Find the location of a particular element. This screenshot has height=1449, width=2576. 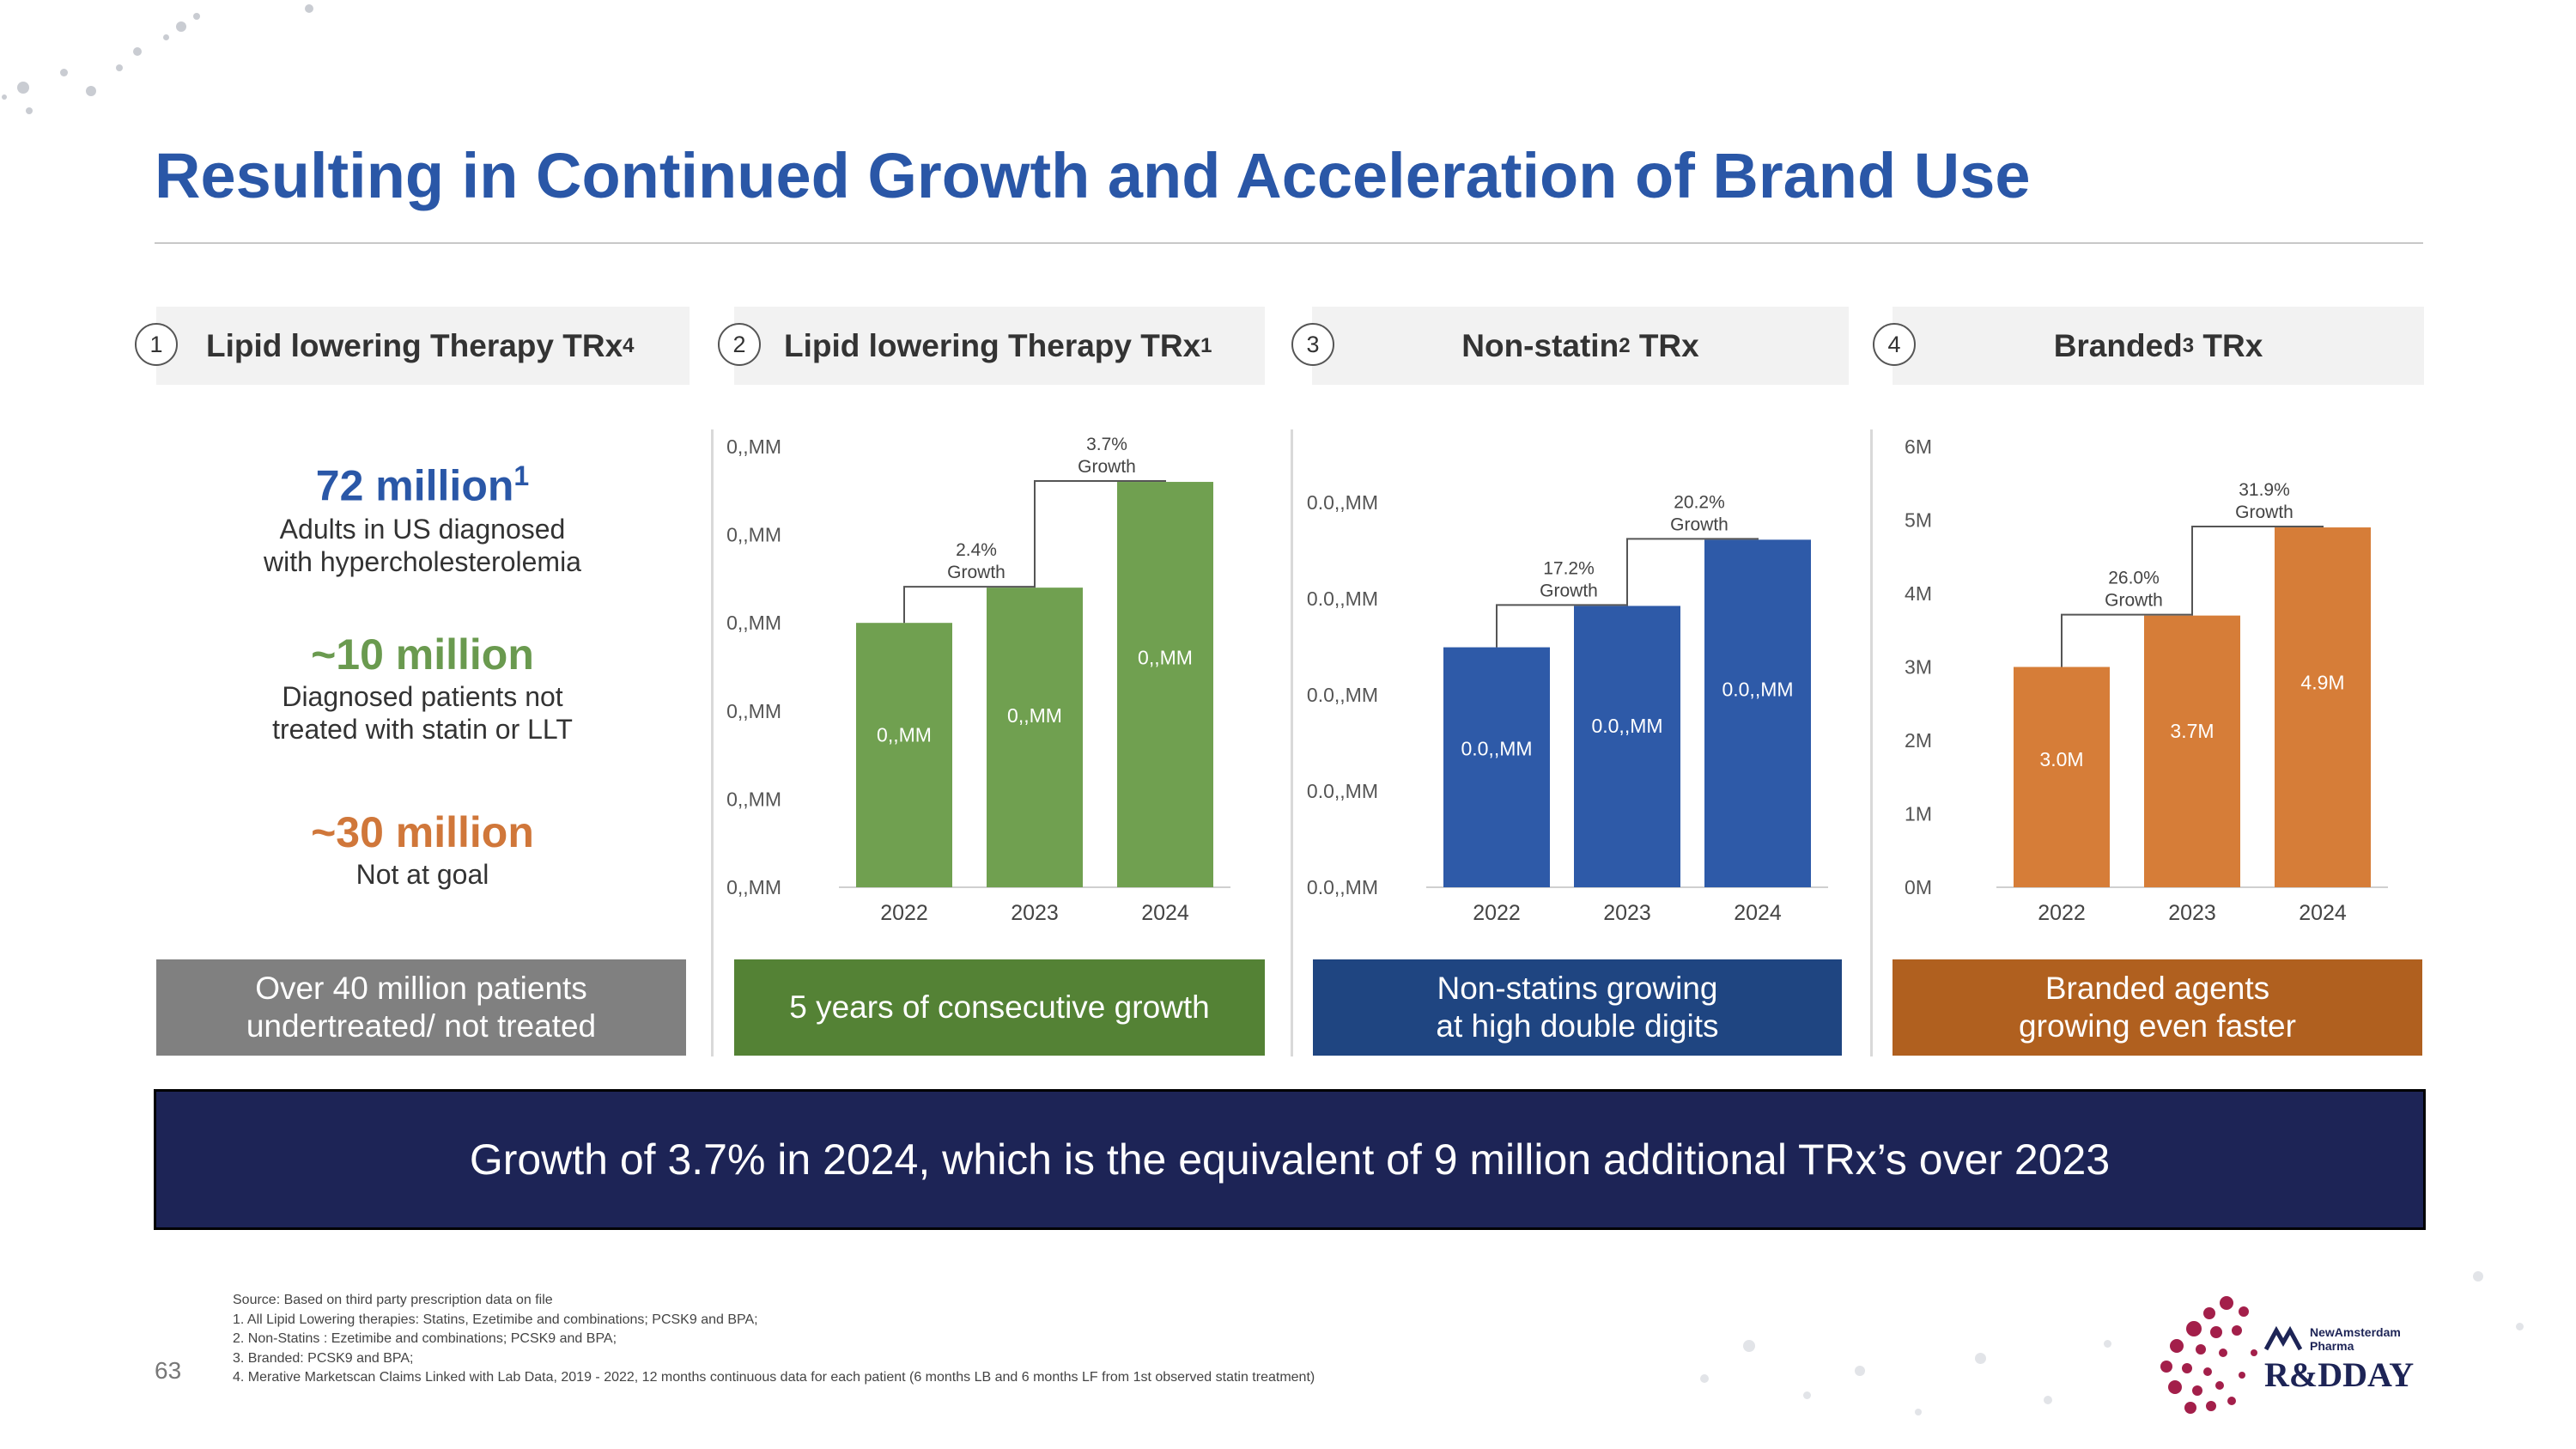

y-tick-label: 2M is located at coordinates (1918, 740).